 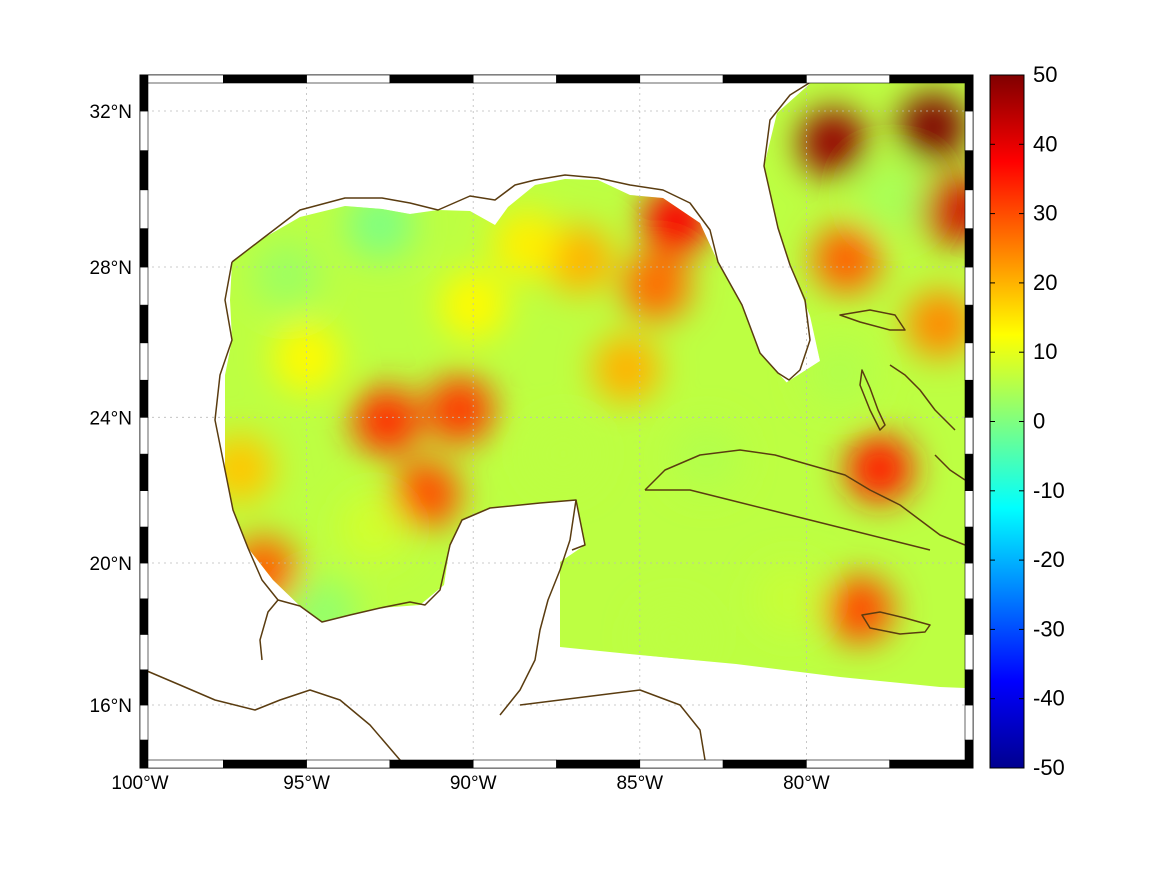 What do you see at coordinates (1049, 490) in the screenshot?
I see `colorbar-tick-label: -10` at bounding box center [1049, 490].